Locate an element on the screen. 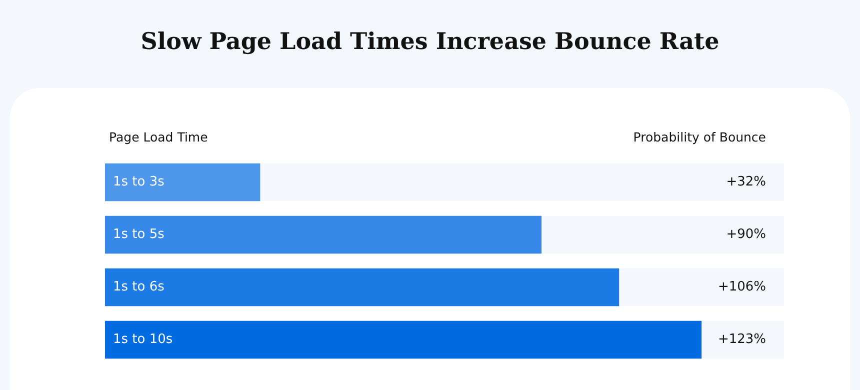  y-tick-label: 1s to 3s is located at coordinates (139, 182).